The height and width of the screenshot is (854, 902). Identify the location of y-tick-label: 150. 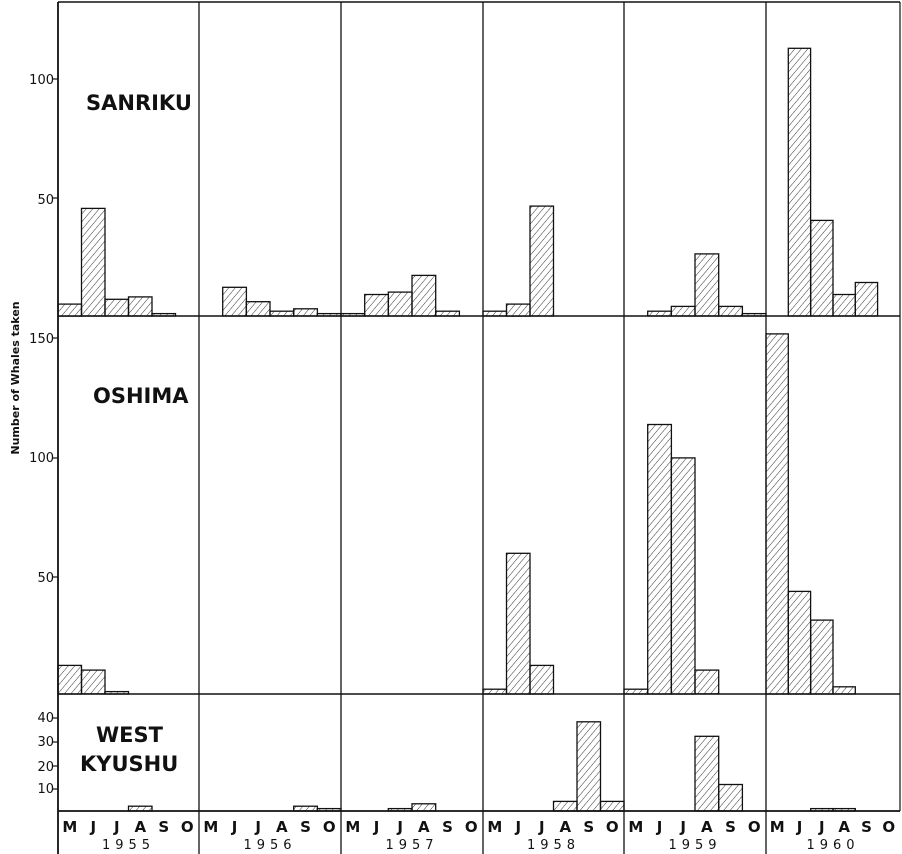
(41, 339).